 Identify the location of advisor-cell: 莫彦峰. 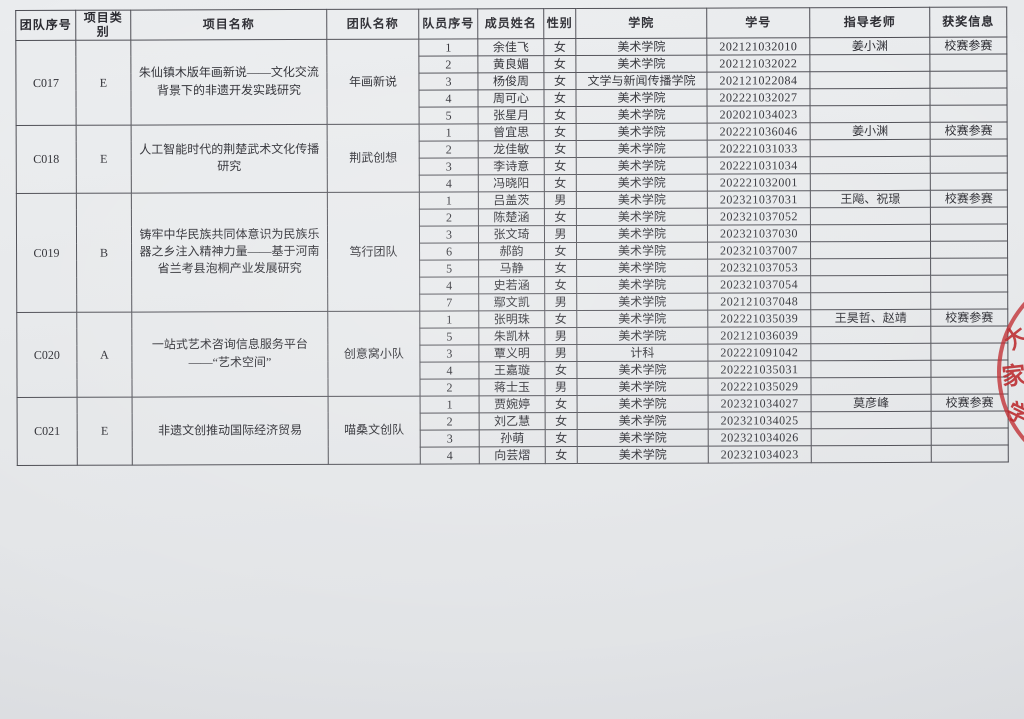
(871, 403).